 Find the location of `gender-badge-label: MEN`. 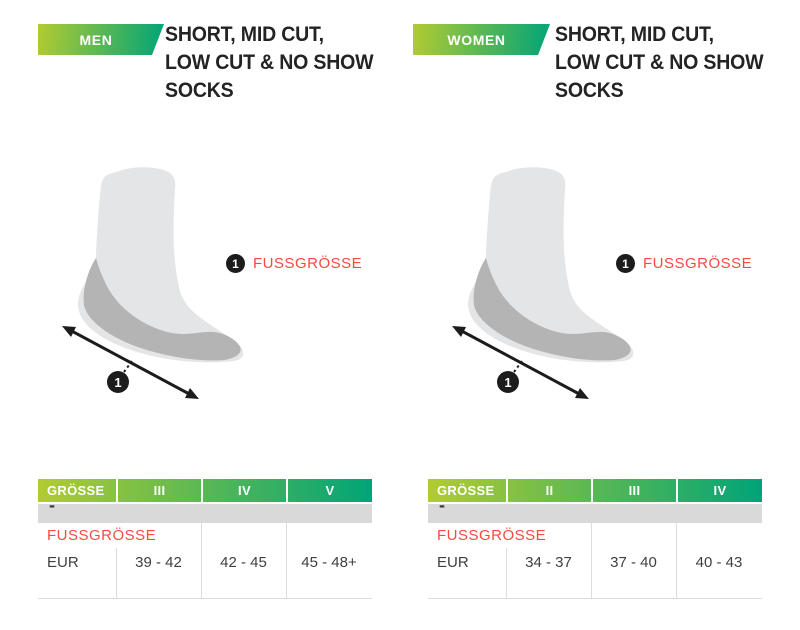

gender-badge-label: MEN is located at coordinates (96, 39).